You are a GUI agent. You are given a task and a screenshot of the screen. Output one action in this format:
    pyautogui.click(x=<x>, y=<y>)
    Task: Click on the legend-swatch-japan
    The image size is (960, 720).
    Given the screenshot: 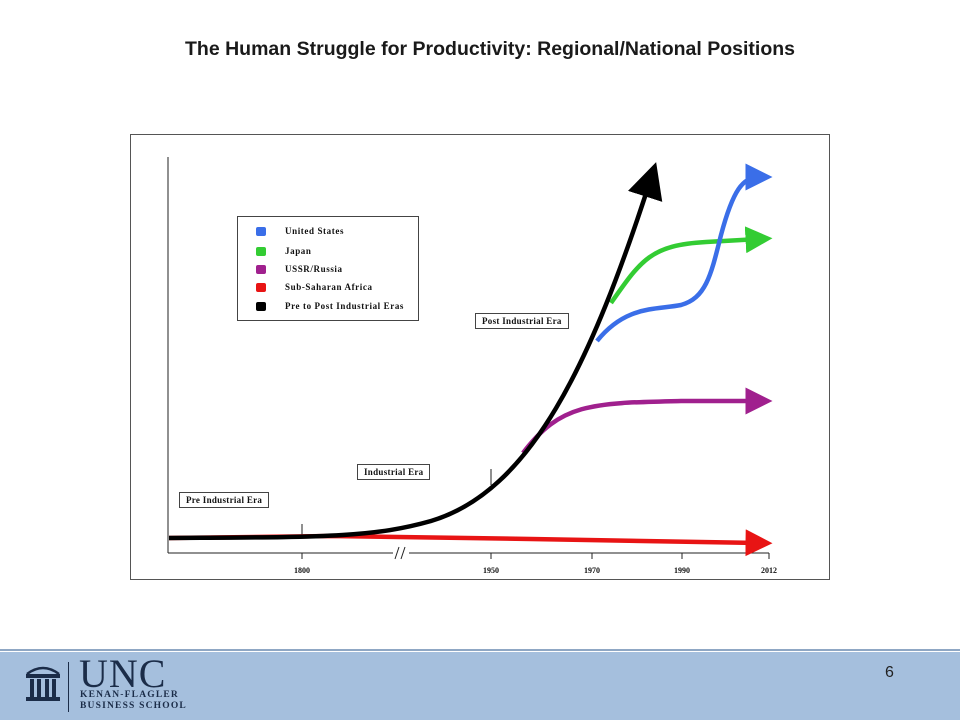 What is the action you would take?
    pyautogui.click(x=261, y=251)
    